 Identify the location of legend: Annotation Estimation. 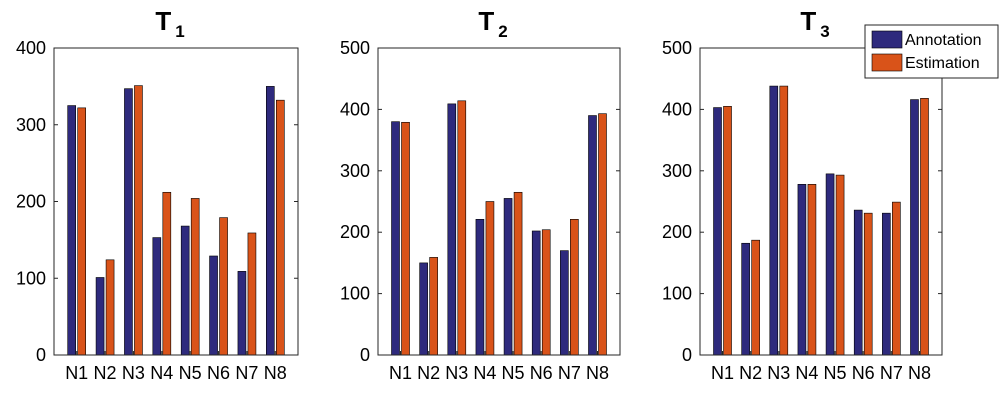
(931, 51).